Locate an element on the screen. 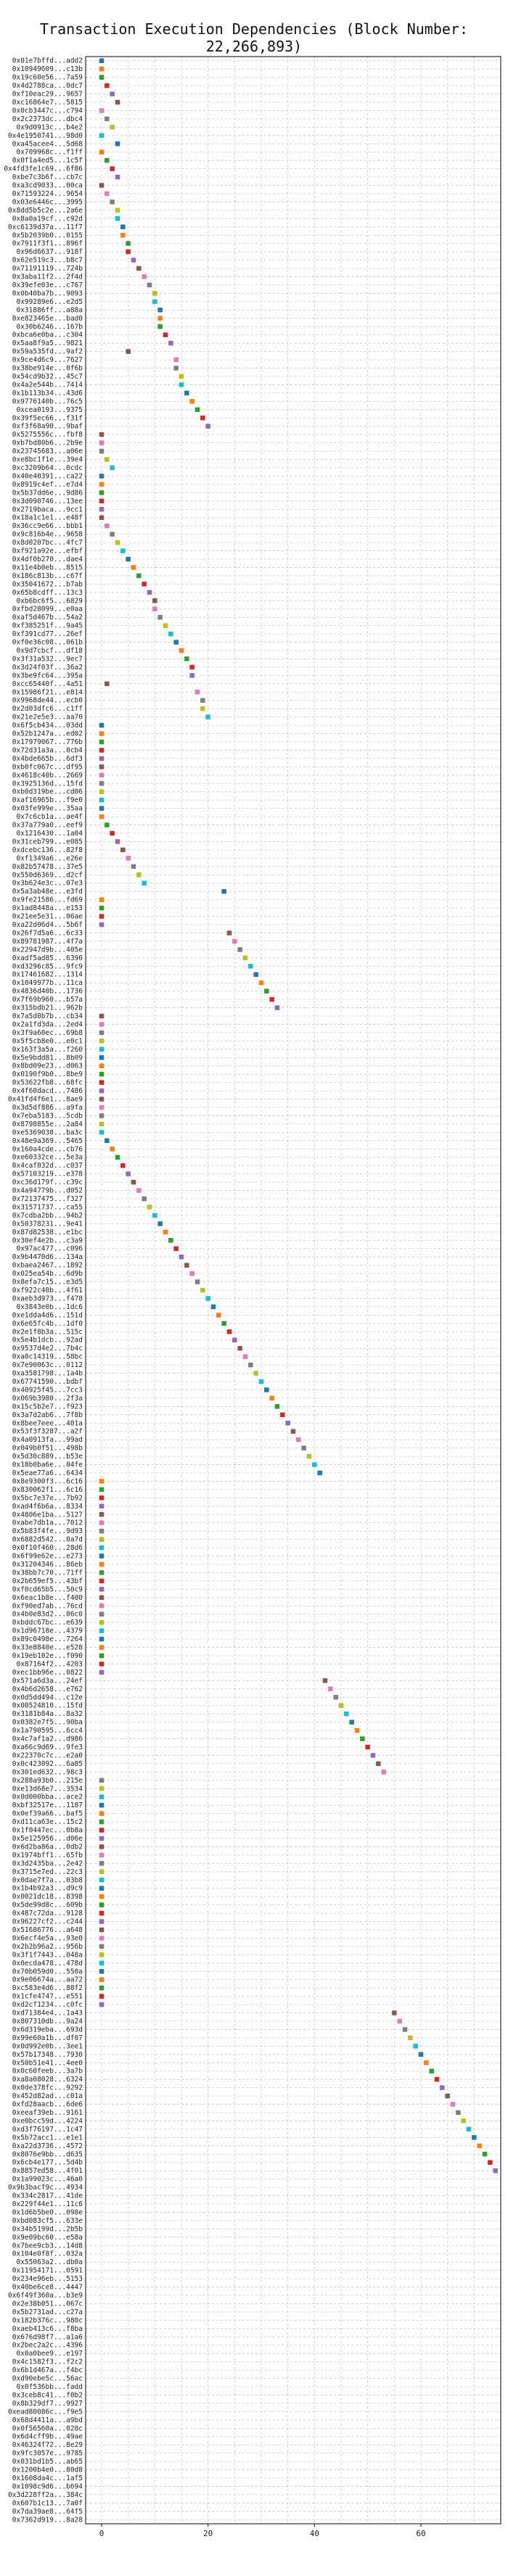 The width and height of the screenshot is (508, 2576). y-tick-label: 0x9776140b...76c5 is located at coordinates (47, 401).